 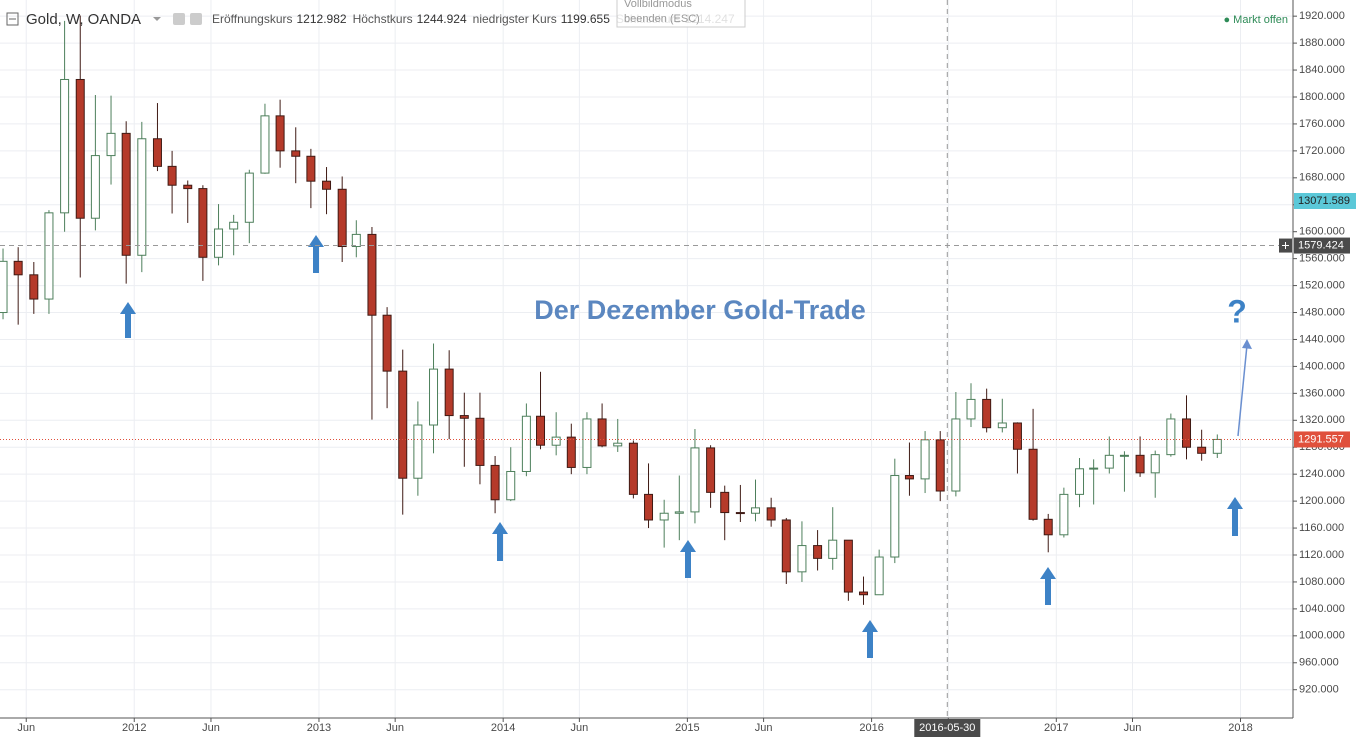 What do you see at coordinates (1321, 528) in the screenshot?
I see `y-tick-label: 1160.000` at bounding box center [1321, 528].